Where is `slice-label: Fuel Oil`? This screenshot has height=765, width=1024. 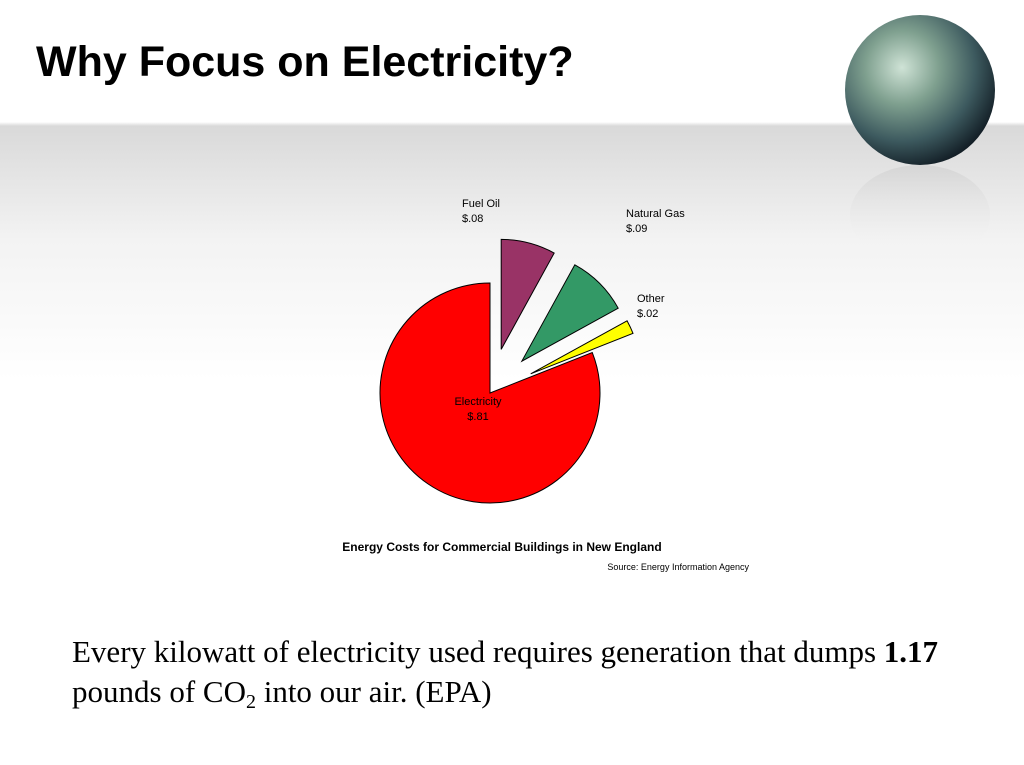
slice-label: Fuel Oil is located at coordinates (481, 204).